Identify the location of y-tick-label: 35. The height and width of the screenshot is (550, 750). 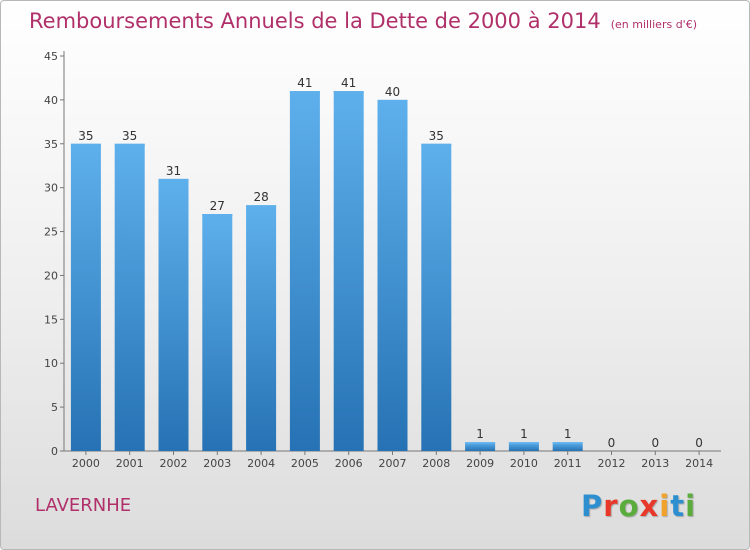
(51, 144).